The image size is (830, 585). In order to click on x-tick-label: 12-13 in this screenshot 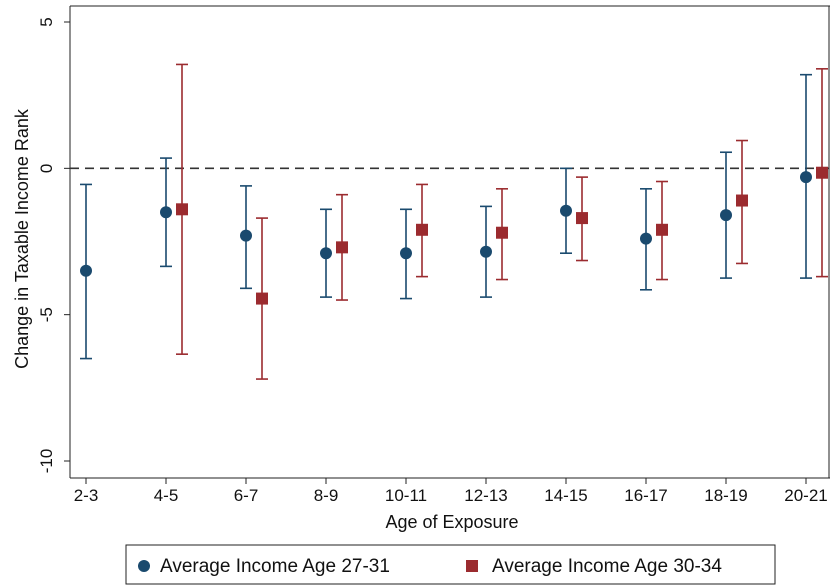, I will do `click(485, 495)`.